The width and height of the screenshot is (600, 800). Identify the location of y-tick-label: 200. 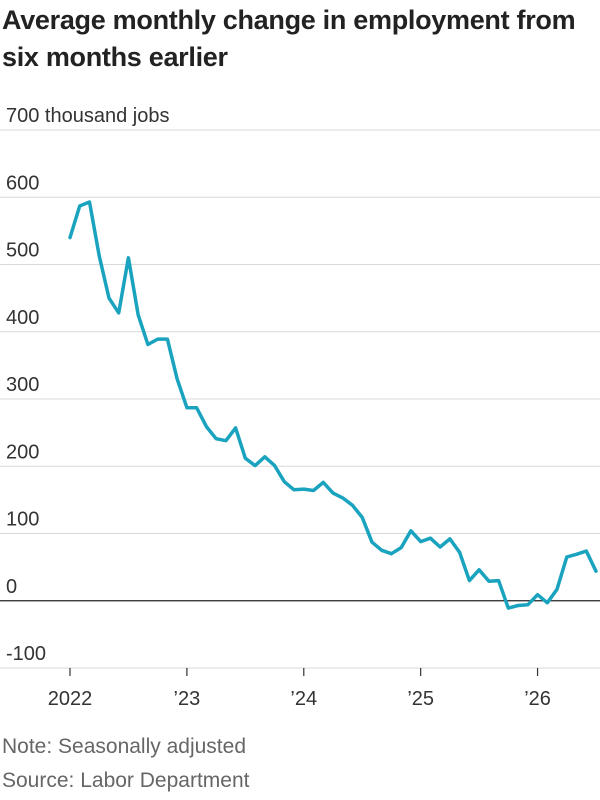
(22, 452).